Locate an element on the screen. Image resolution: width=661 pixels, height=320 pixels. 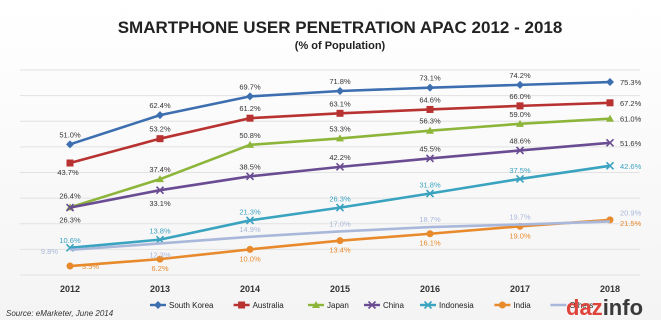
data-label-china-2013: 33.1% is located at coordinates (160, 203).